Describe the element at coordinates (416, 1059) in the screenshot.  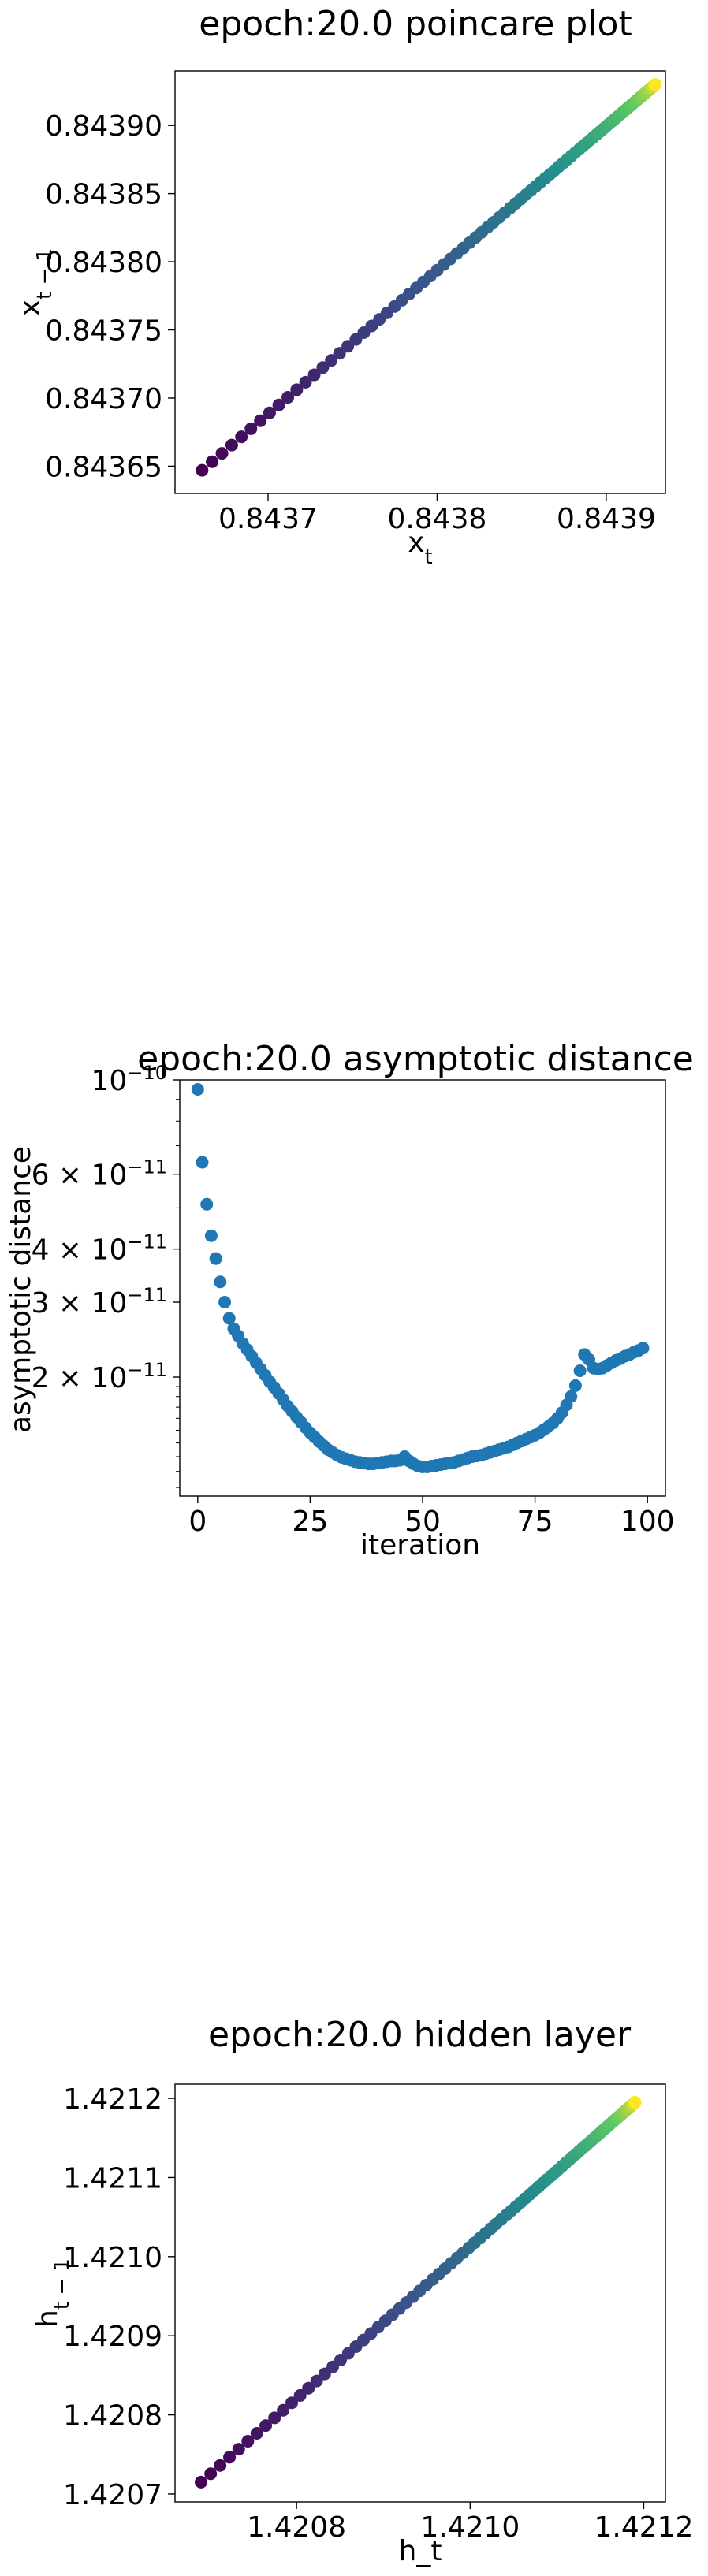
I see `chart-title: epoch:20.0 asymptotic distance` at that location.